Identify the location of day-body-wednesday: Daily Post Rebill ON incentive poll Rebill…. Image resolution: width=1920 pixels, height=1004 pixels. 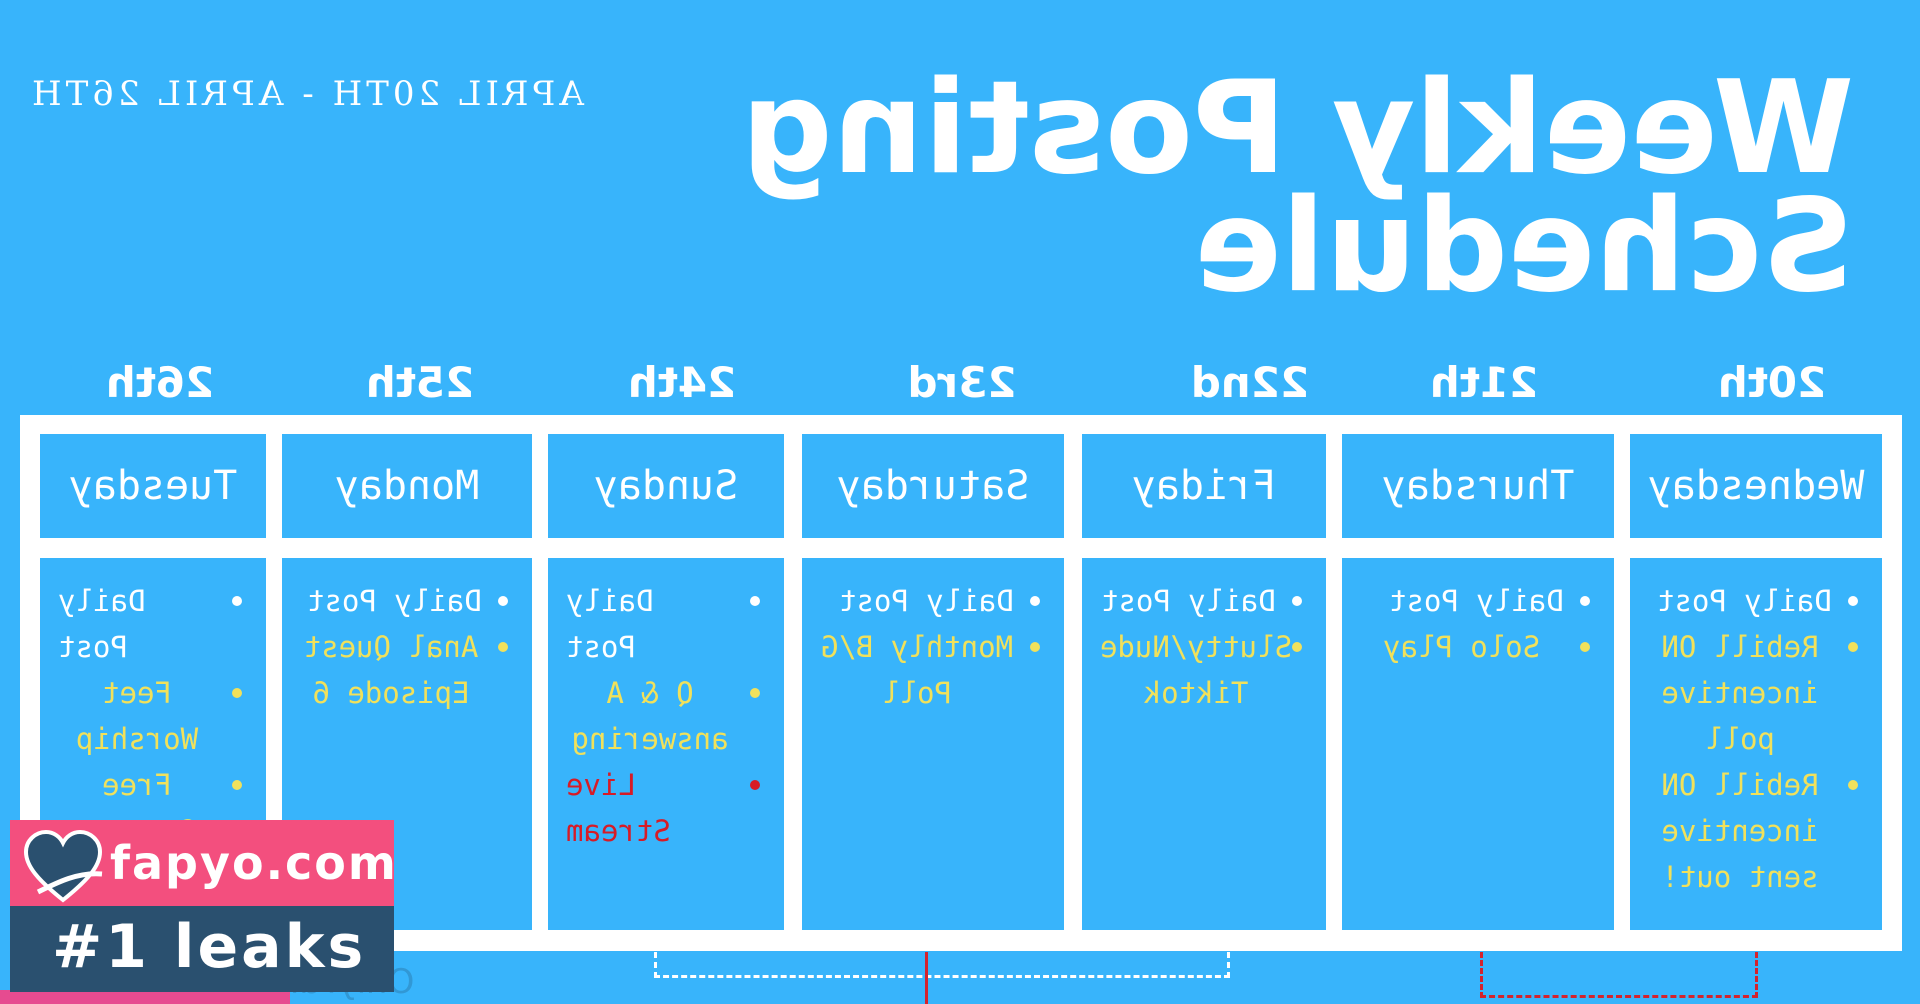
(1756, 744).